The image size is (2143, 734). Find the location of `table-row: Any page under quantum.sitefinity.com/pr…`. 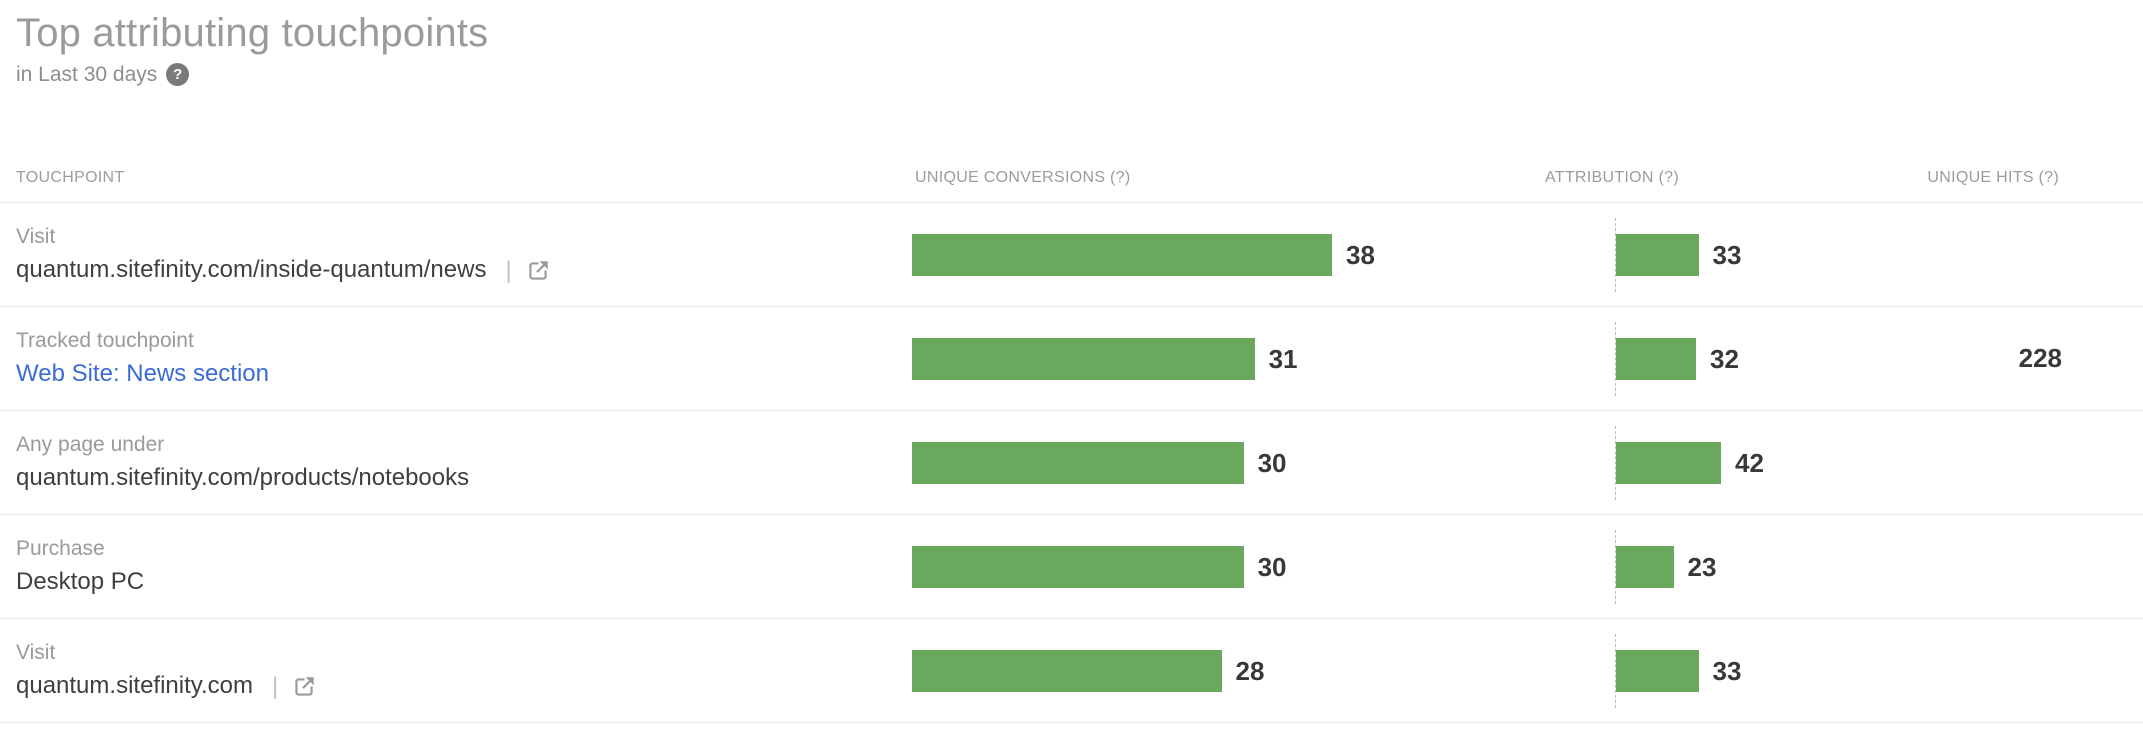

table-row: Any page under quantum.sitefinity.com/pr… is located at coordinates (1071, 463).